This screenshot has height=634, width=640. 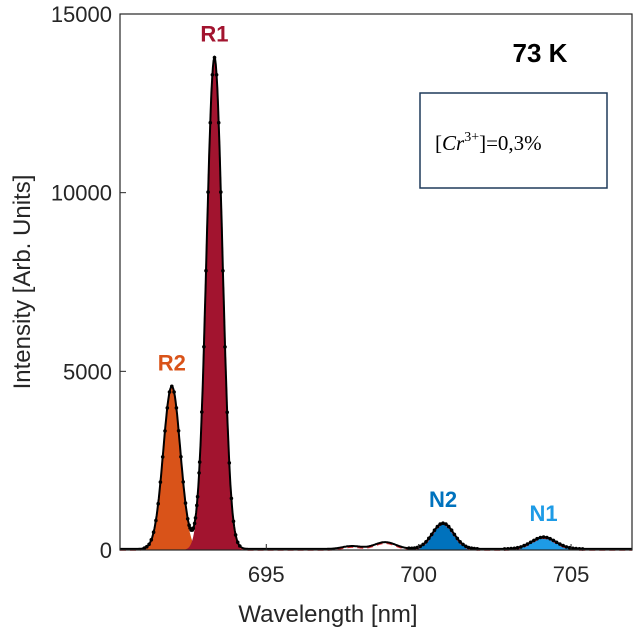 What do you see at coordinates (87, 371) in the screenshot?
I see `y-tick-label: 5000` at bounding box center [87, 371].